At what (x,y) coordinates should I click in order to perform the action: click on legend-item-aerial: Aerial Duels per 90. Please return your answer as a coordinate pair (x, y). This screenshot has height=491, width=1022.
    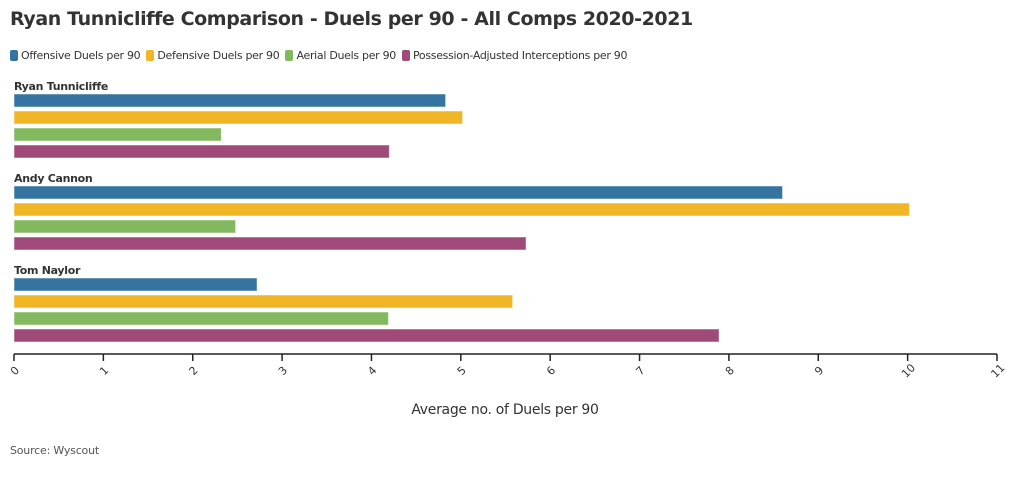
    Looking at the image, I should click on (340, 55).